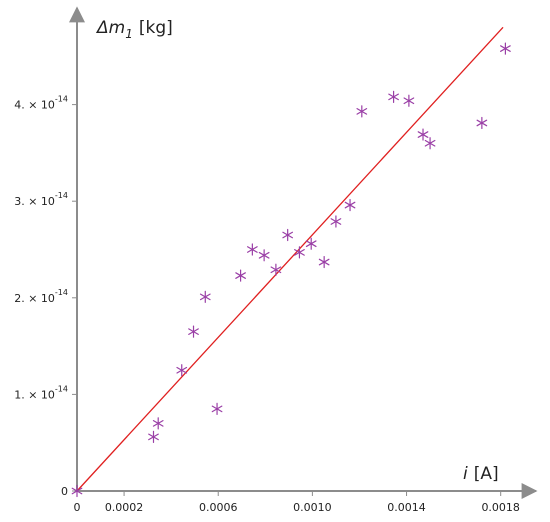 This screenshot has width=550, height=522. What do you see at coordinates (124, 507) in the screenshot?
I see `x-tick-label: 0.0002` at bounding box center [124, 507].